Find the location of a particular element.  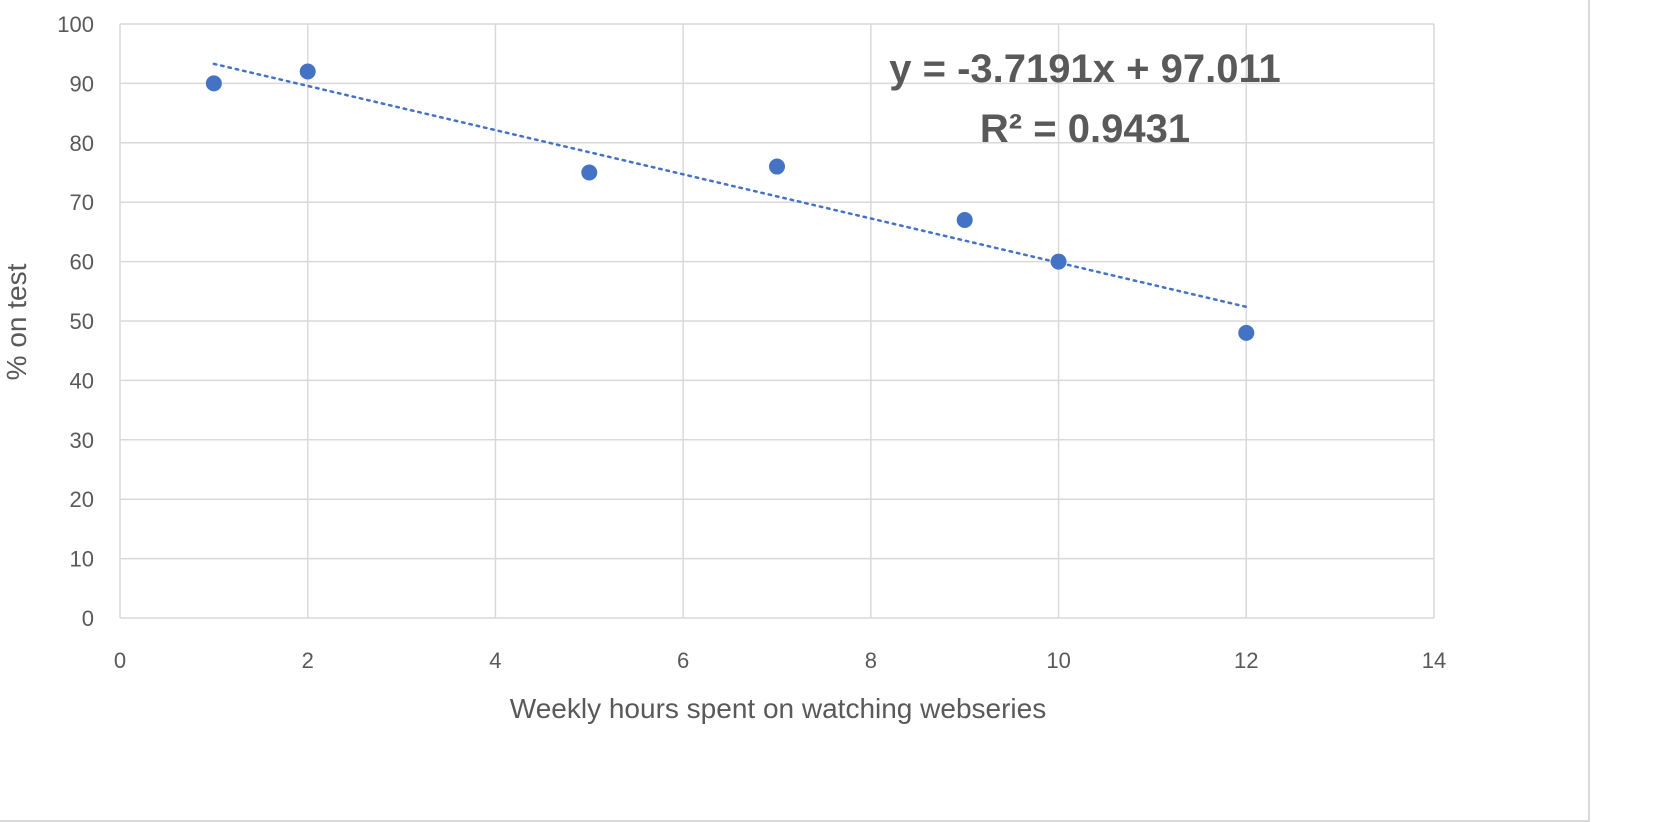

x-tick-label: 0 is located at coordinates (120, 660).